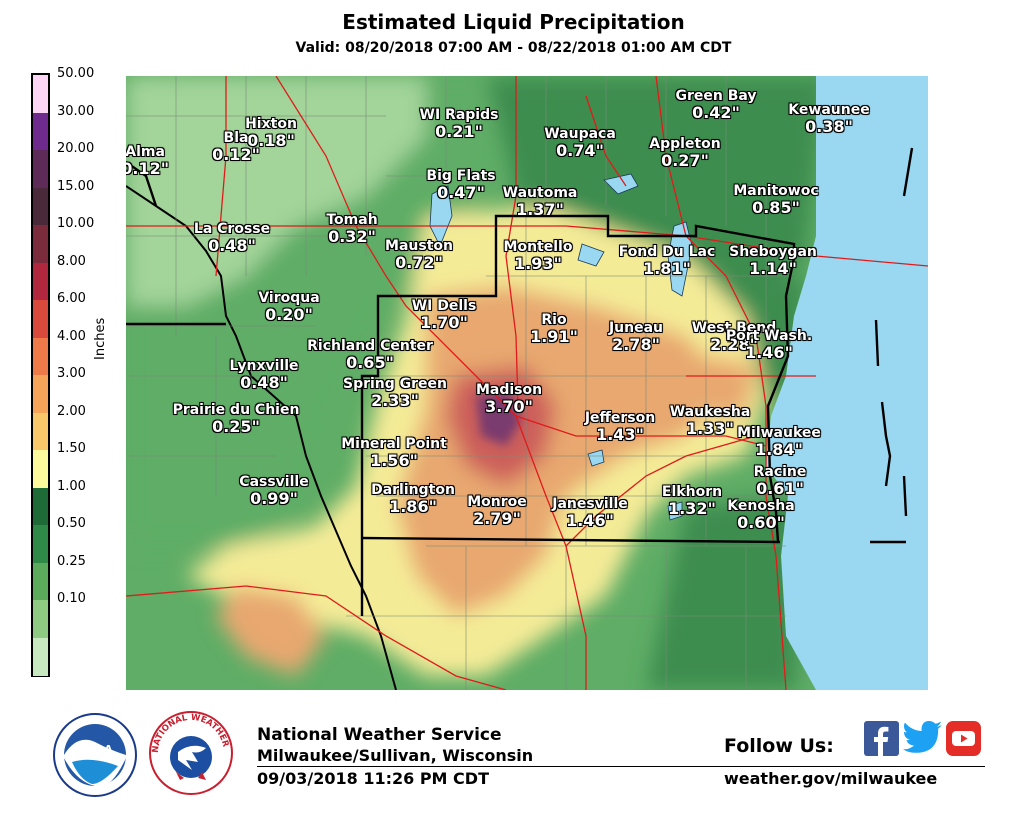  Describe the element at coordinates (394, 444) in the screenshot. I see `city-name: Mineral Point` at that location.